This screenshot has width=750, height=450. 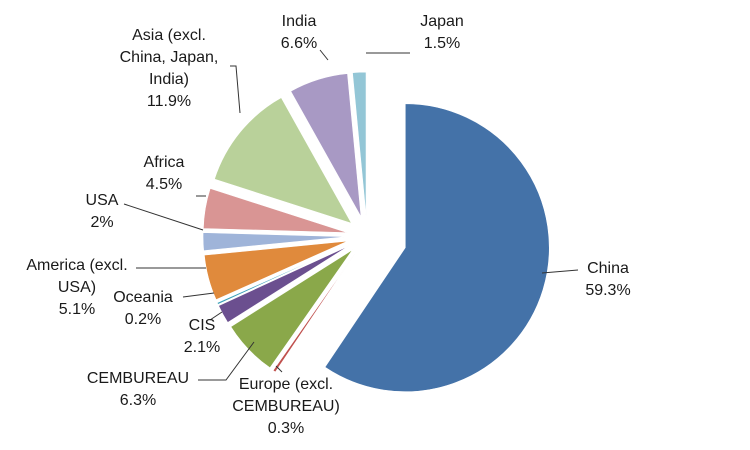 I want to click on slice-america, so click(x=276, y=270).